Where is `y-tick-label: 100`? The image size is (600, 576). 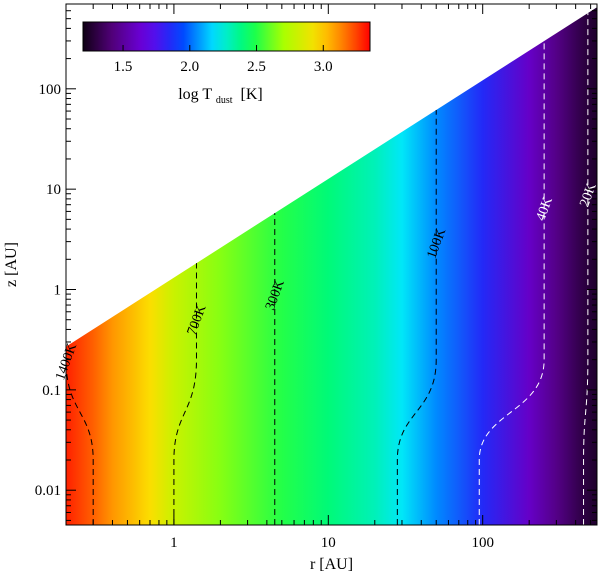
y-tick-label: 100 is located at coordinates (50, 90).